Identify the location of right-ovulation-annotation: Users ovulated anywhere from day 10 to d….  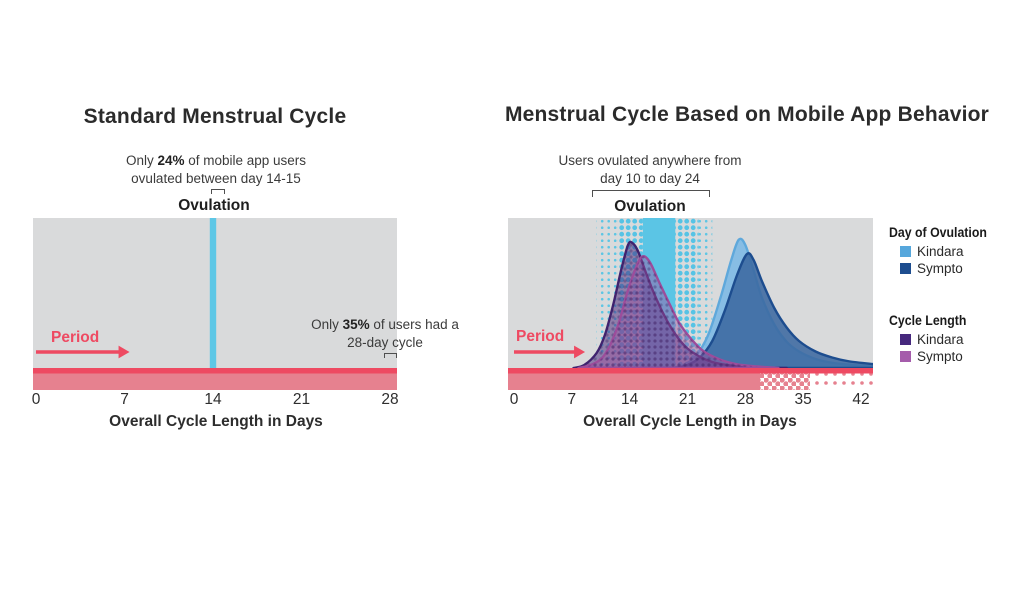
(650, 170).